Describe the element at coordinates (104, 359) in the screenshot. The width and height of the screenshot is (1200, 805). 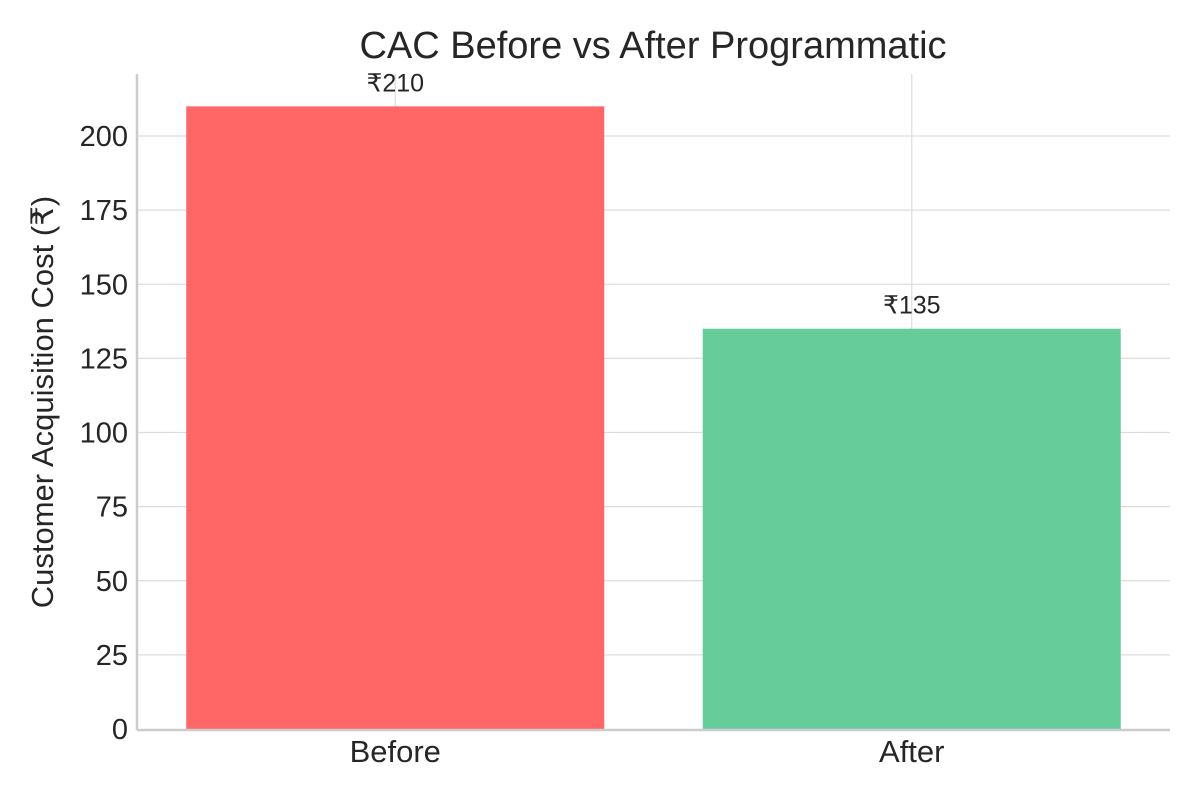
I see `y-tick-label: 125` at that location.